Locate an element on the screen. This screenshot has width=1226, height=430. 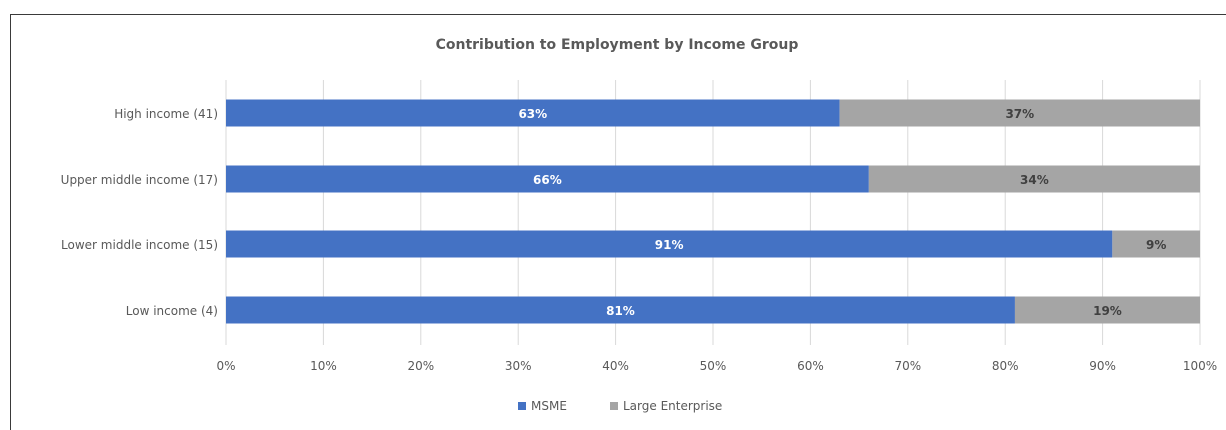
x-tick-label: 20% is located at coordinates (420, 366).